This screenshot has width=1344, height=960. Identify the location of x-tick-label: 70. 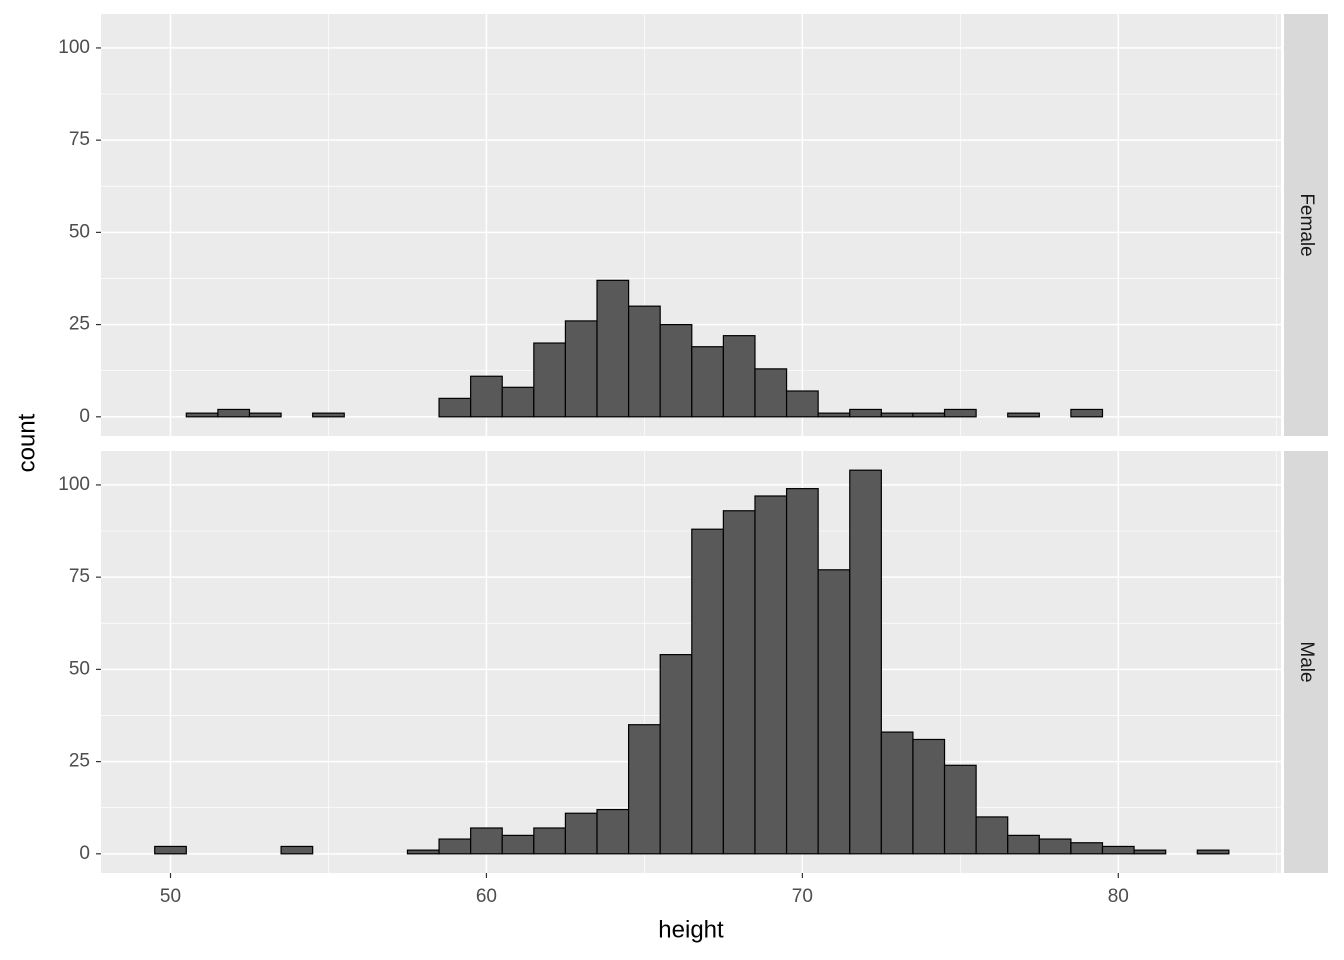
(802, 896).